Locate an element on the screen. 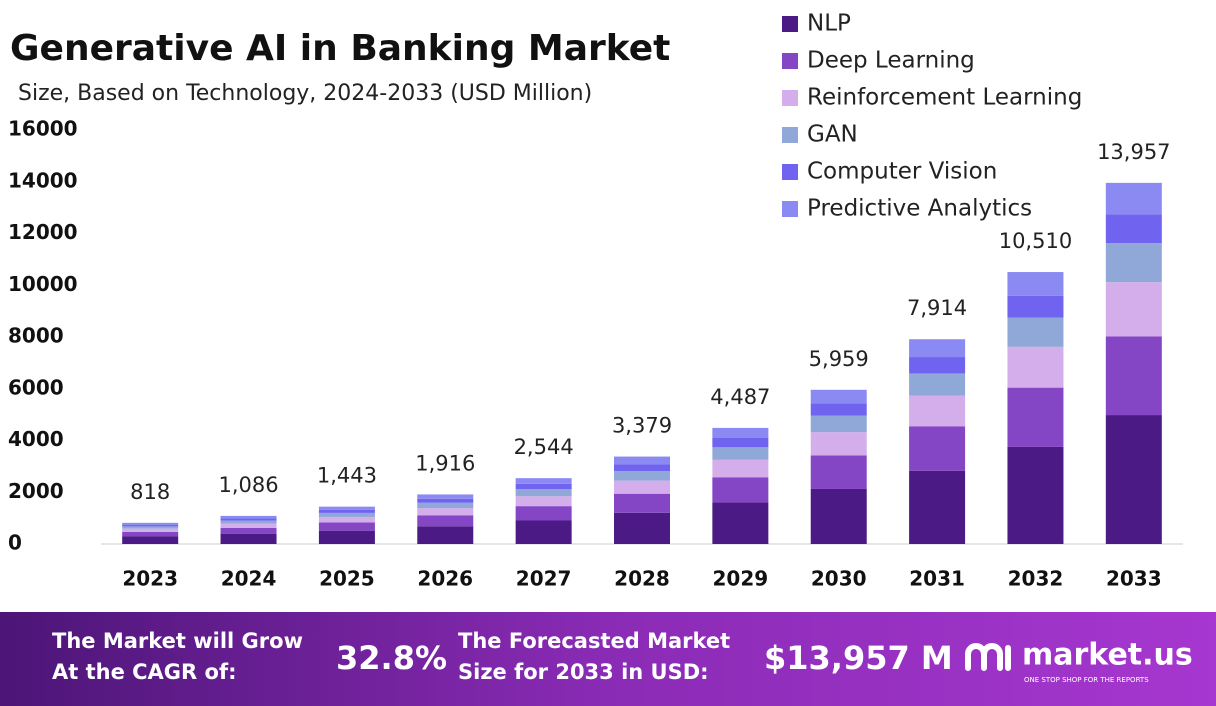  x-tick-label: 2030 is located at coordinates (839, 579).